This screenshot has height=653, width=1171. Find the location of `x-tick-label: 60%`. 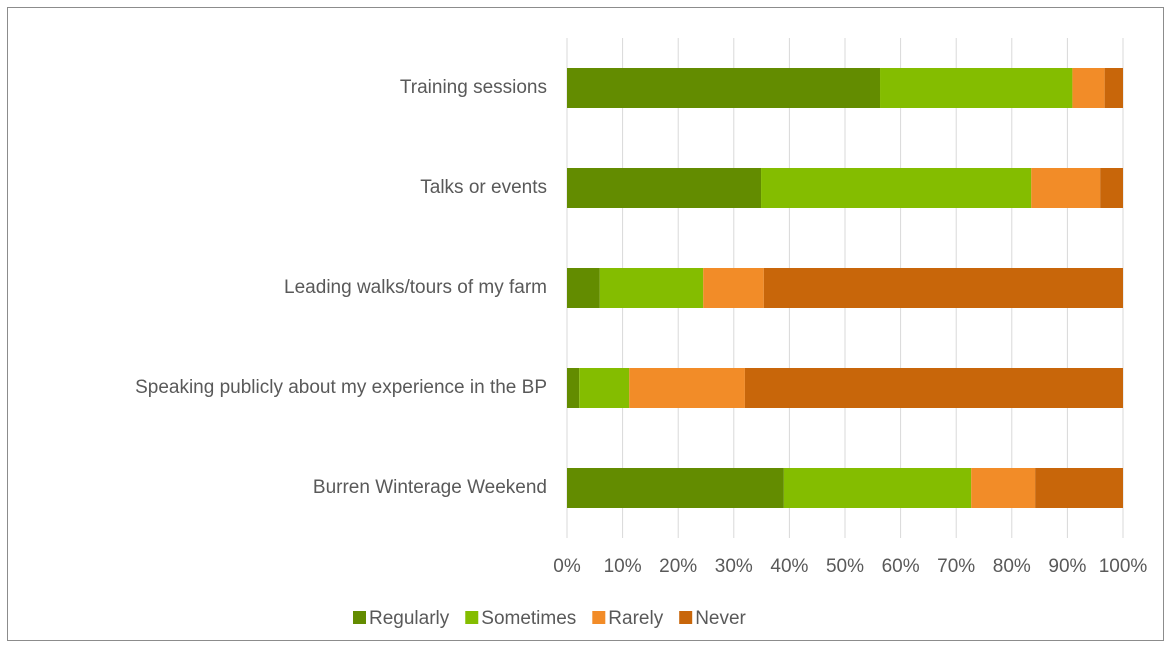

x-tick-label: 60% is located at coordinates (901, 566).